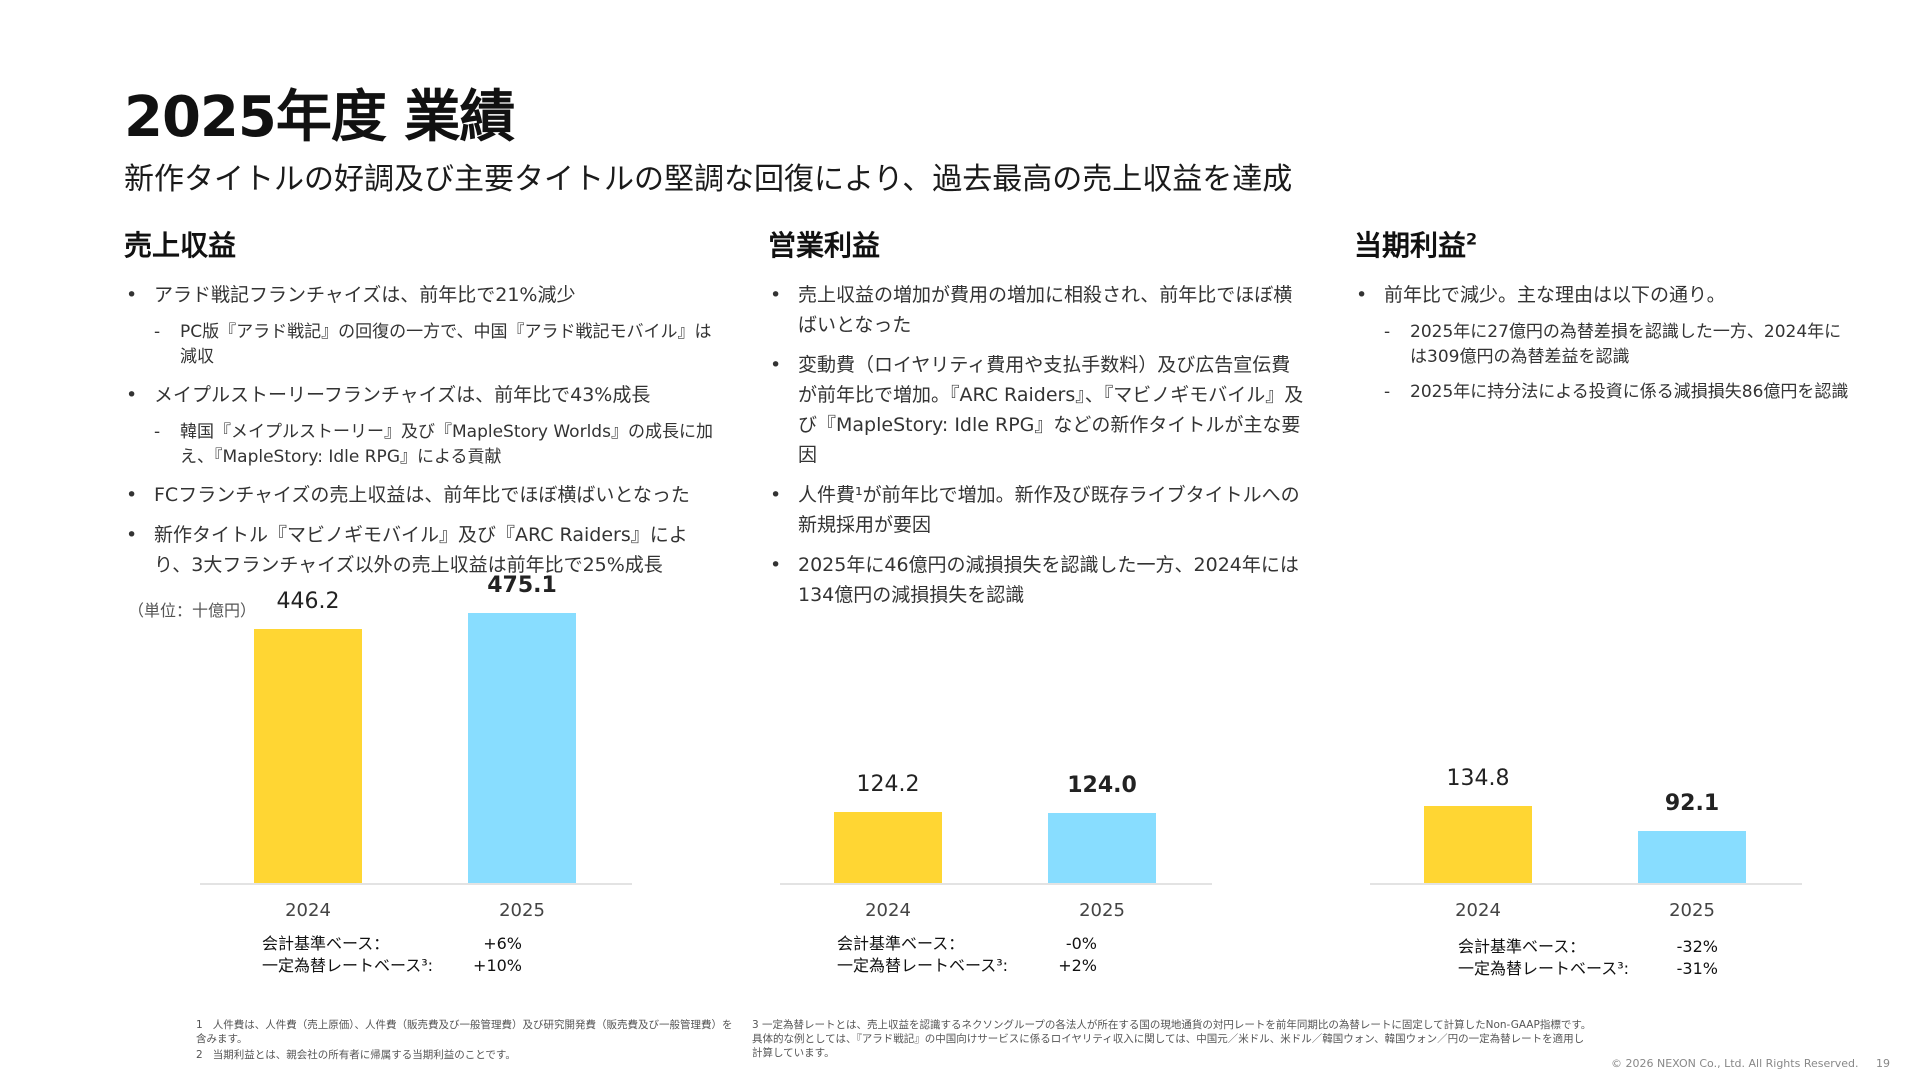 Image resolution: width=1920 pixels, height=1080 pixels. Describe the element at coordinates (1883, 1063) in the screenshot. I see `page-number: 19` at that location.